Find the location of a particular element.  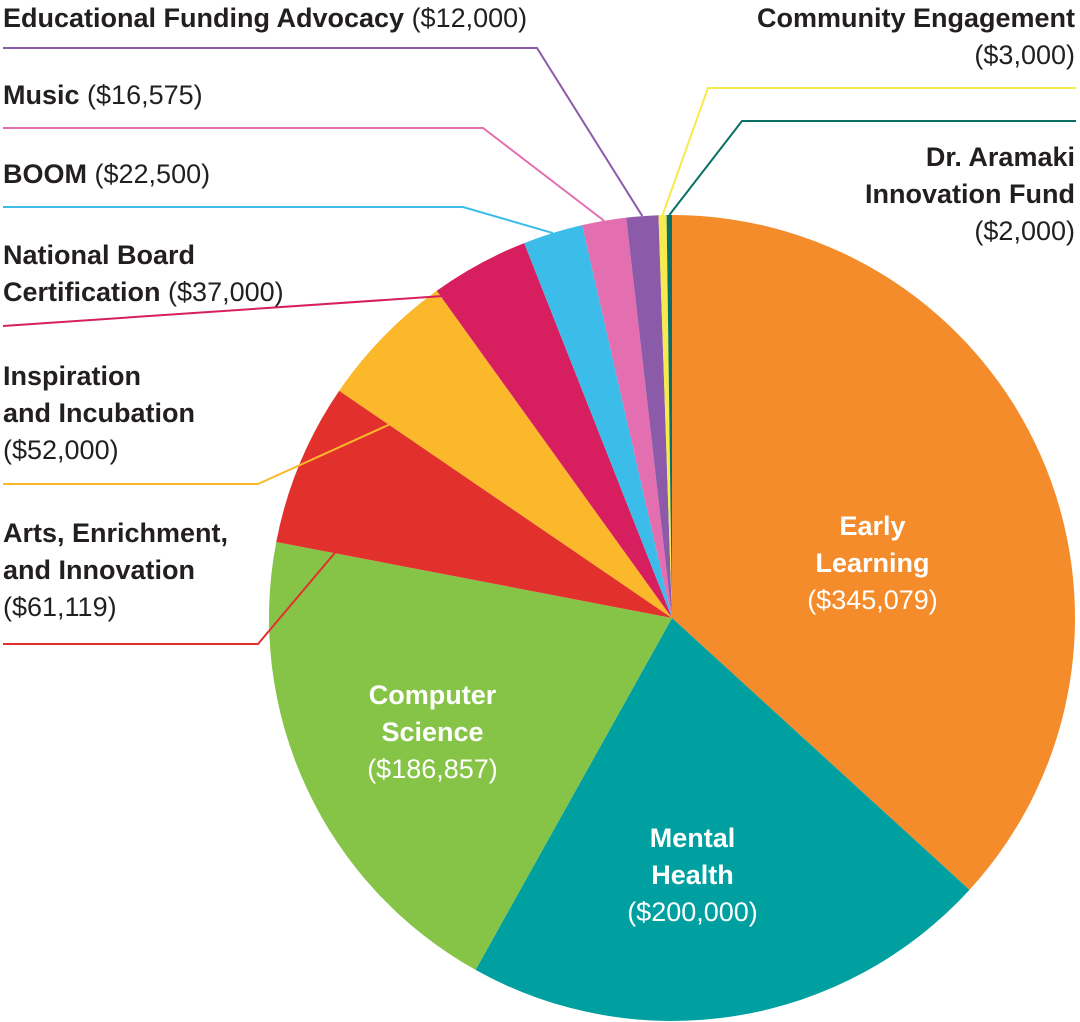

slice-boom is located at coordinates (598, 421).